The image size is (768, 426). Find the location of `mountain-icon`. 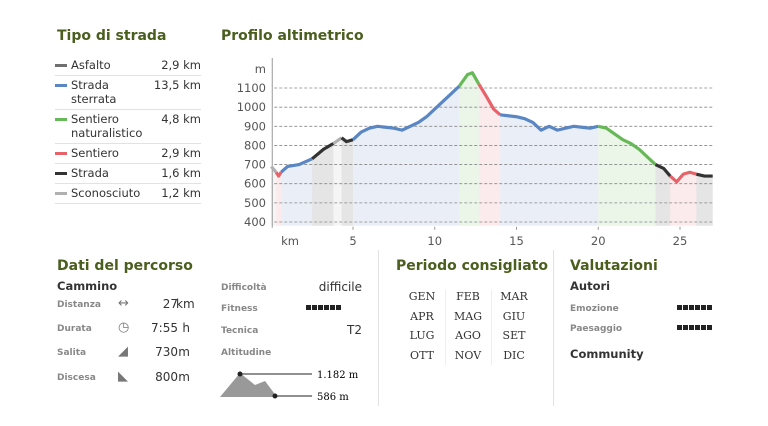

mountain-icon is located at coordinates (248, 385).